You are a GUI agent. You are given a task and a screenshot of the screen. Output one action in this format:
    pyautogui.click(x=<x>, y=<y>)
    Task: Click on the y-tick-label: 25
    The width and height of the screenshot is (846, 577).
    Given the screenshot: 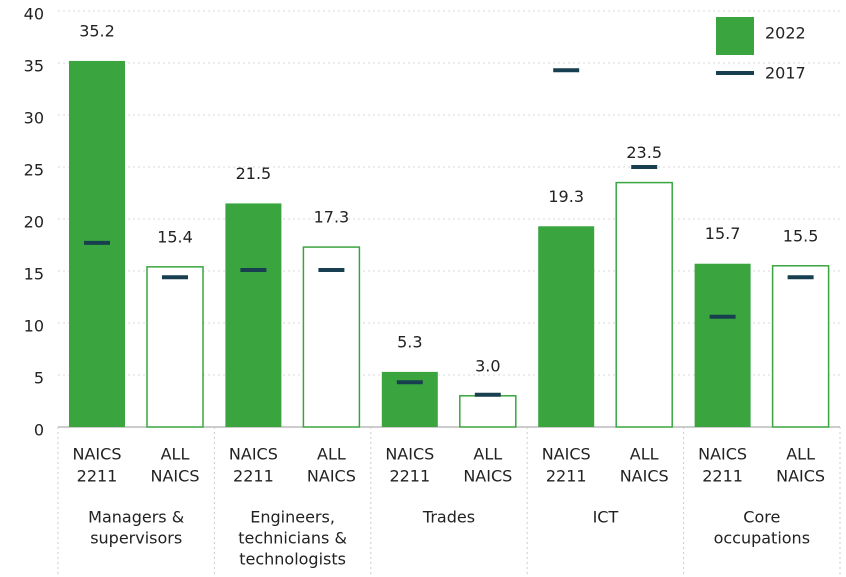 What is the action you would take?
    pyautogui.click(x=34, y=170)
    